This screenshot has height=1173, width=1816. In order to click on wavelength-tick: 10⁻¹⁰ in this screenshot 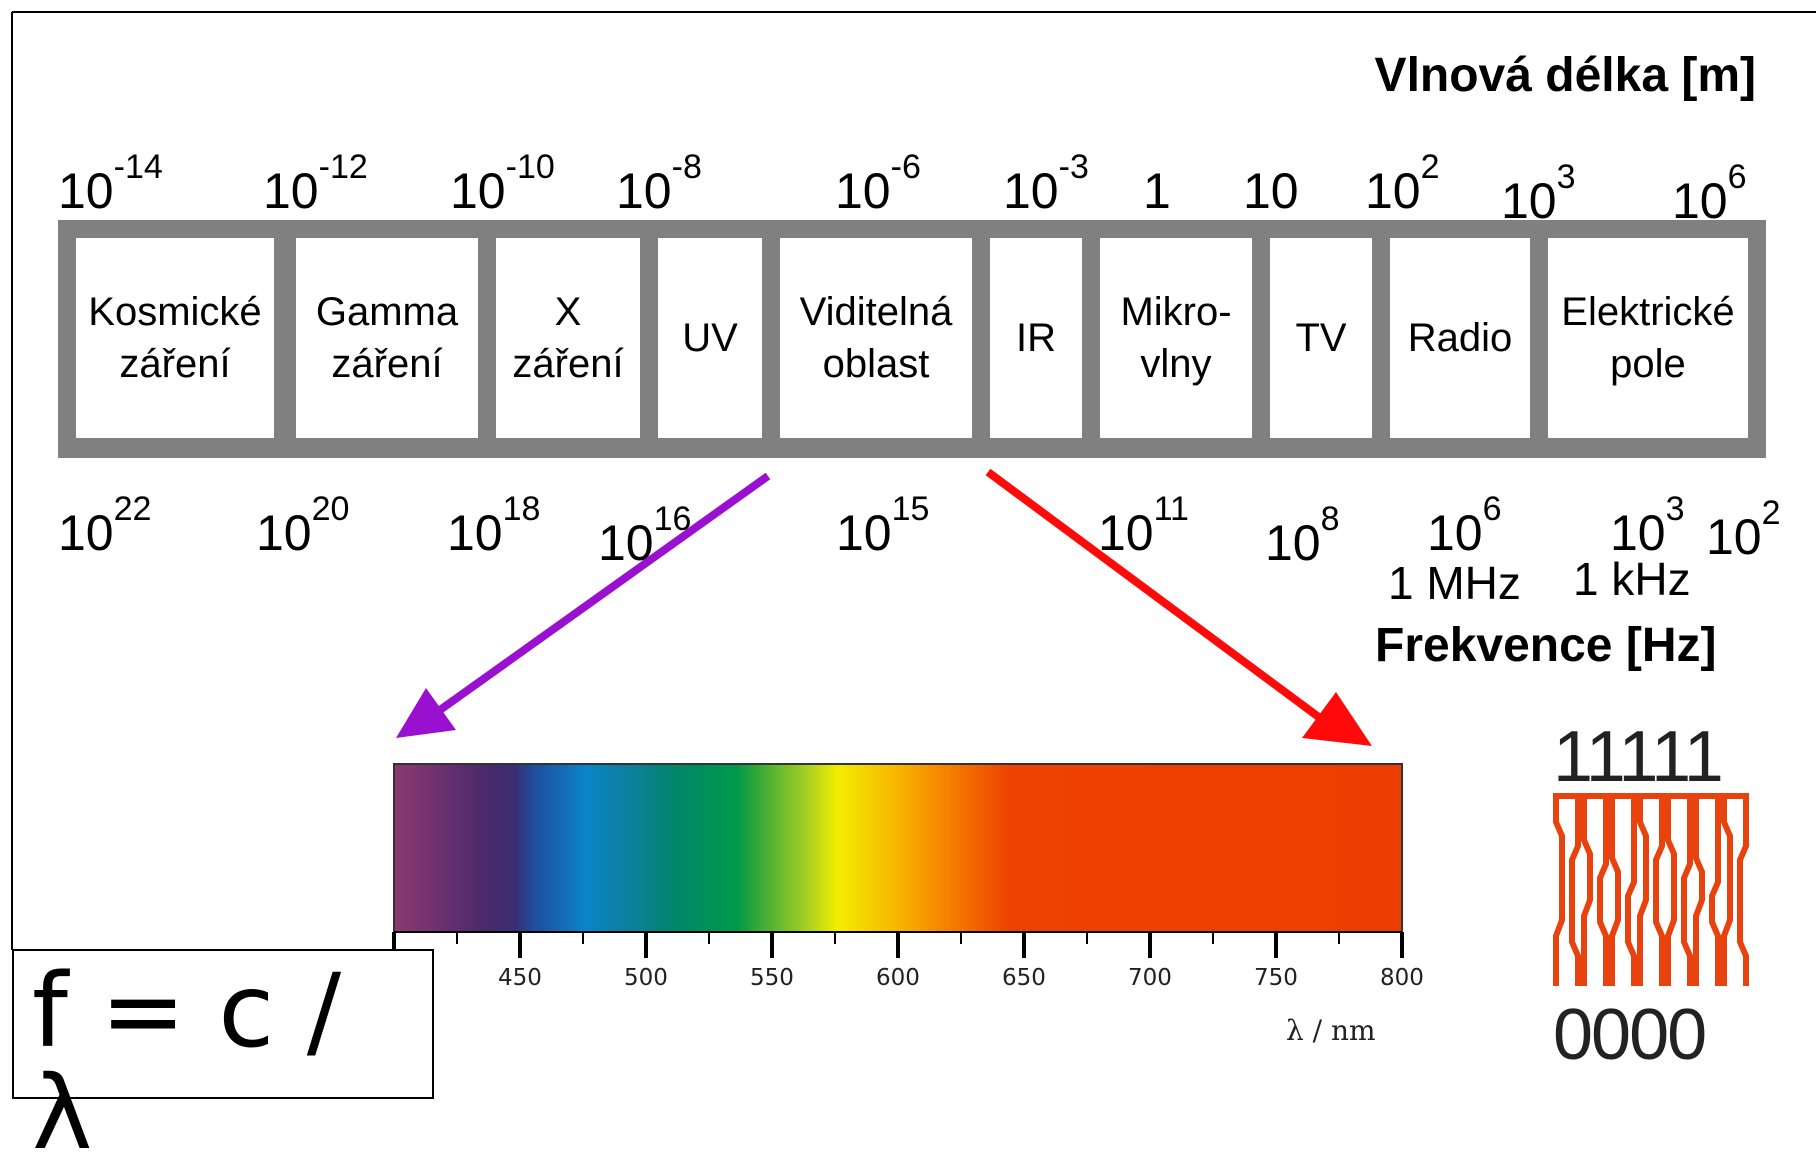, I will do `click(502, 183)`.